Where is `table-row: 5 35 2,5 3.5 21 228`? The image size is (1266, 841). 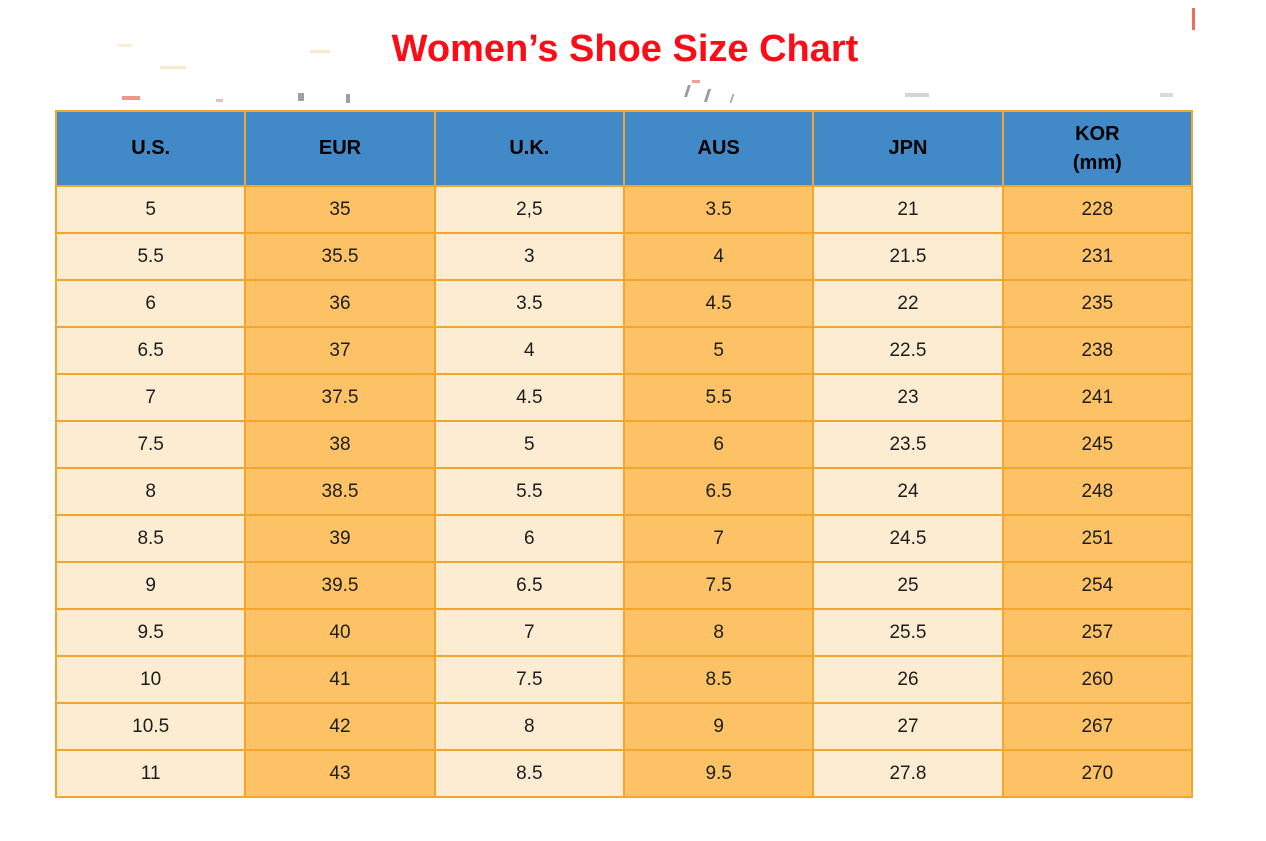
table-row: 5 35 2,5 3.5 21 228 is located at coordinates (624, 209).